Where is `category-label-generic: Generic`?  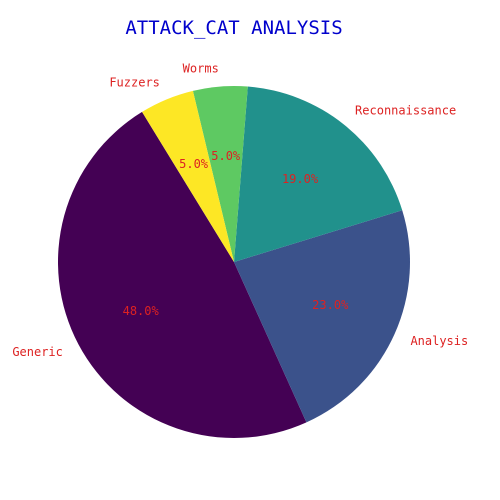
category-label-generic: Generic is located at coordinates (37, 352).